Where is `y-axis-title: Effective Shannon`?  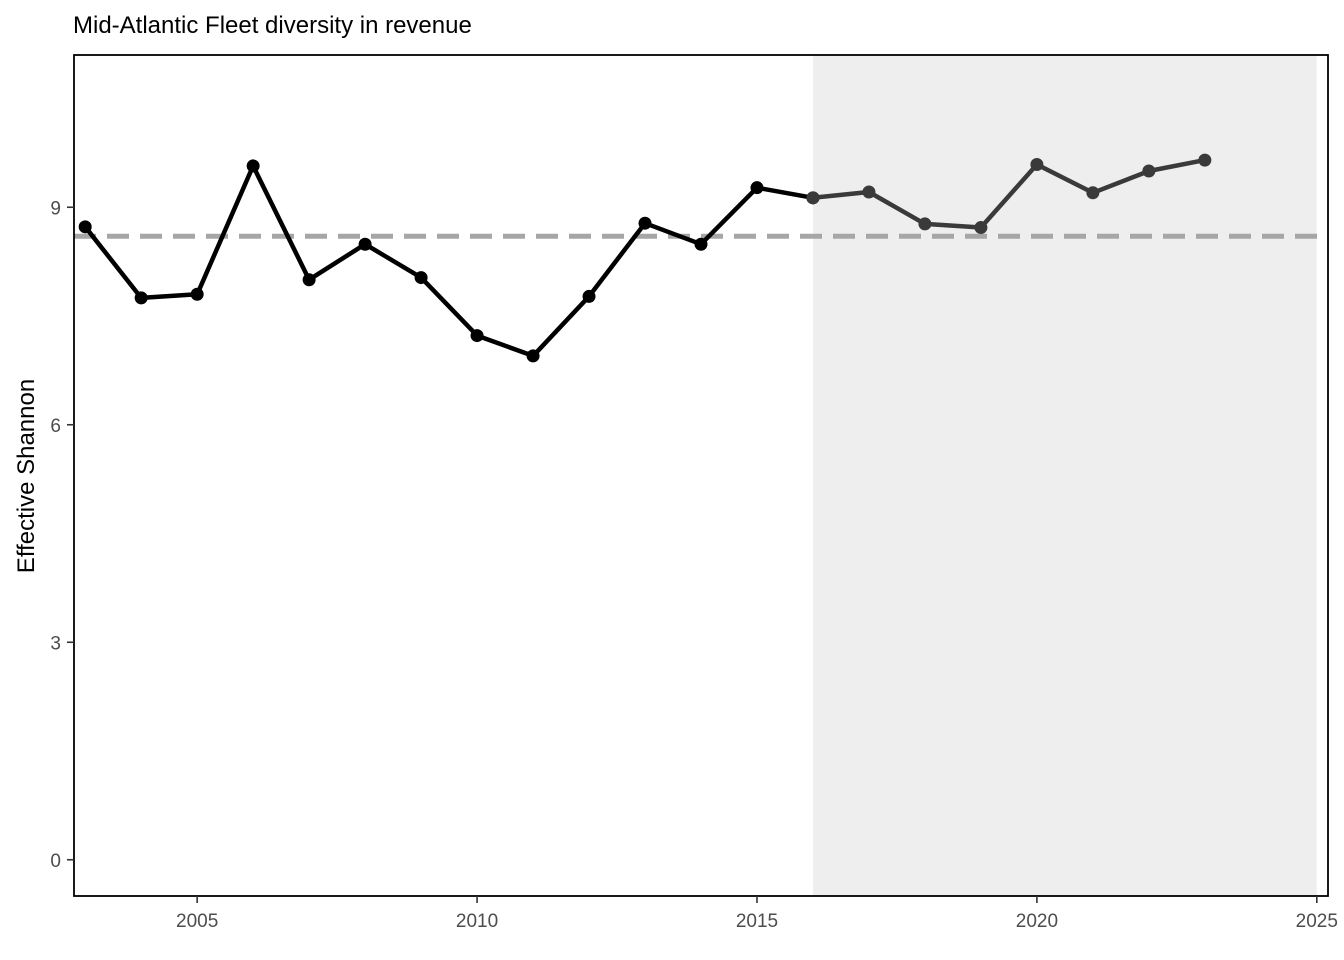 y-axis-title: Effective Shannon is located at coordinates (26, 476).